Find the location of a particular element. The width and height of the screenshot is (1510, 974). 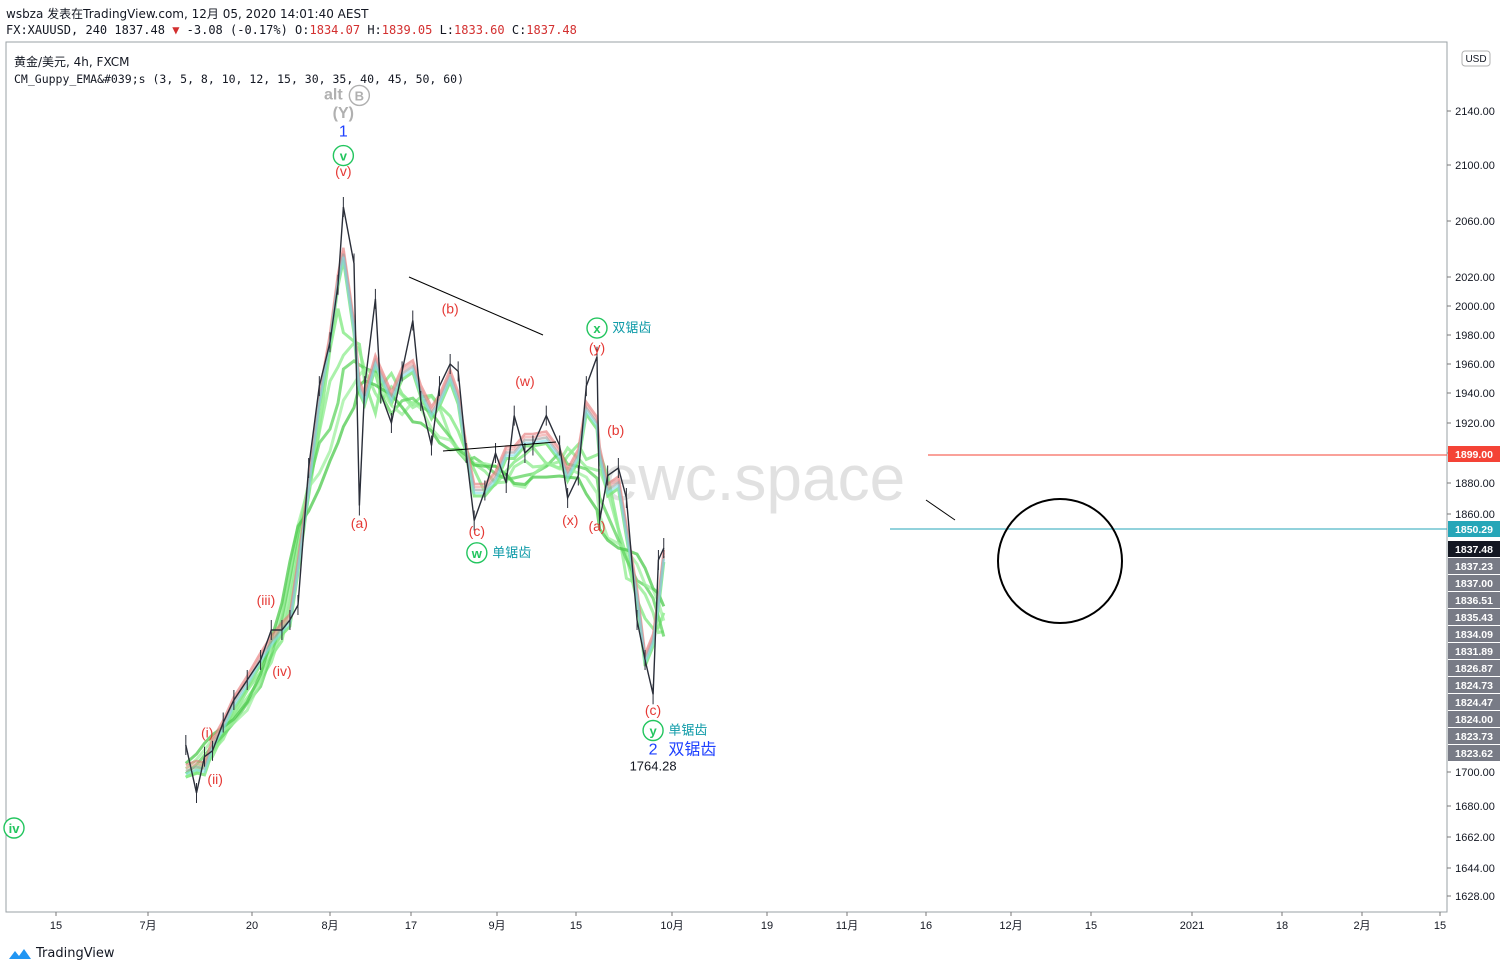

time-tick-label: 2月 is located at coordinates (1361, 926).